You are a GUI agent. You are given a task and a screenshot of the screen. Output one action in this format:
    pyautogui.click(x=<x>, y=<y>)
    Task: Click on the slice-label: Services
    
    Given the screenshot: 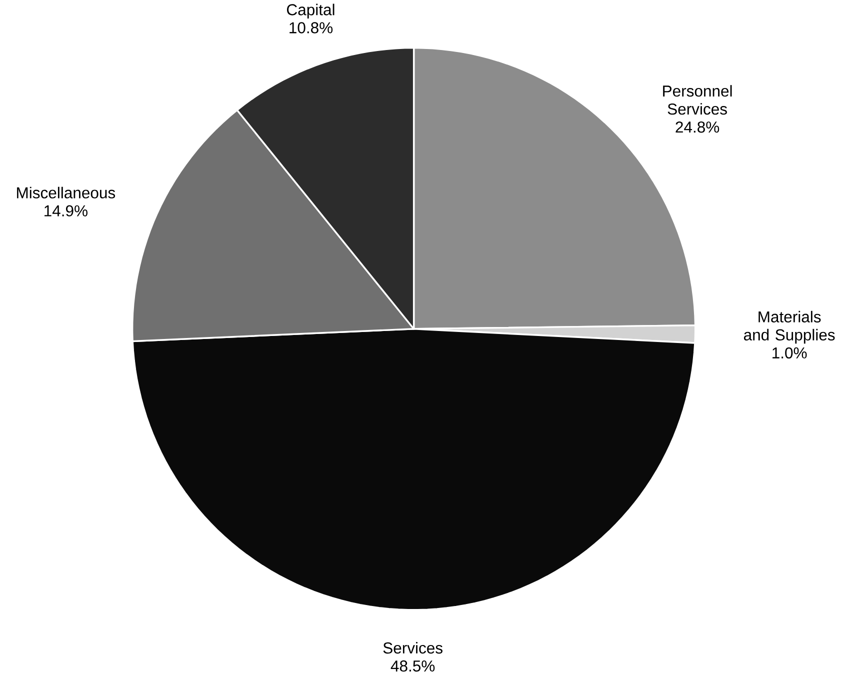 What is the action you would take?
    pyautogui.click(x=412, y=648)
    